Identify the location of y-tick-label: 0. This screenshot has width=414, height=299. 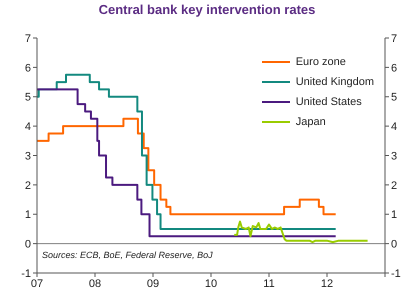
(27, 244).